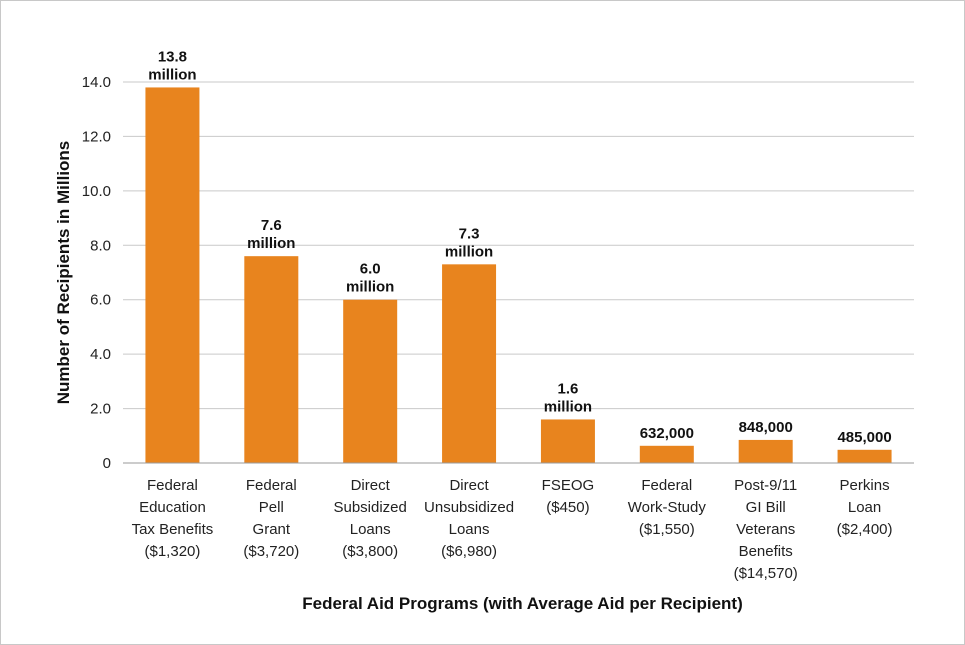 The height and width of the screenshot is (645, 965). I want to click on x-category-label: ($1,550), so click(667, 529).